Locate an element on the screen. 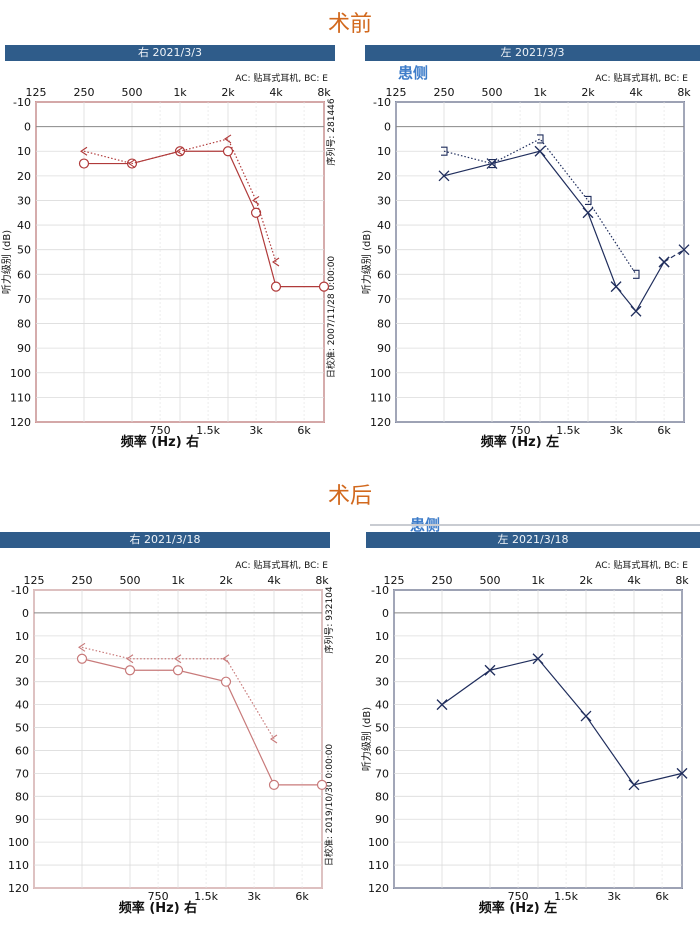 Image resolution: width=700 pixels, height=944 pixels. y-tick-label: 70 is located at coordinates (24, 299).